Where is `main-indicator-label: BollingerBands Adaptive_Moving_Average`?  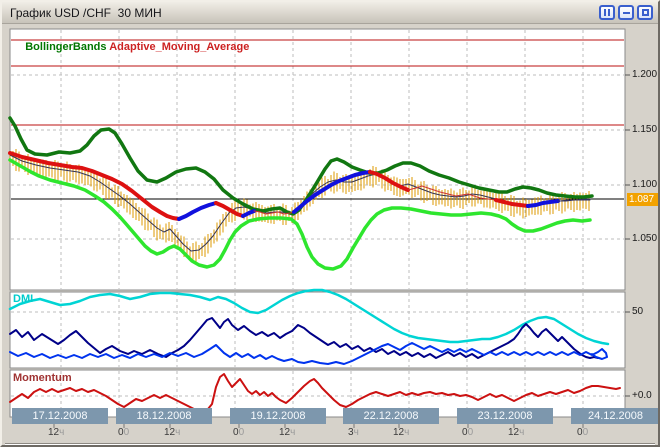
main-indicator-label: BollingerBands Adaptive_Moving_Average is located at coordinates (131, 47).